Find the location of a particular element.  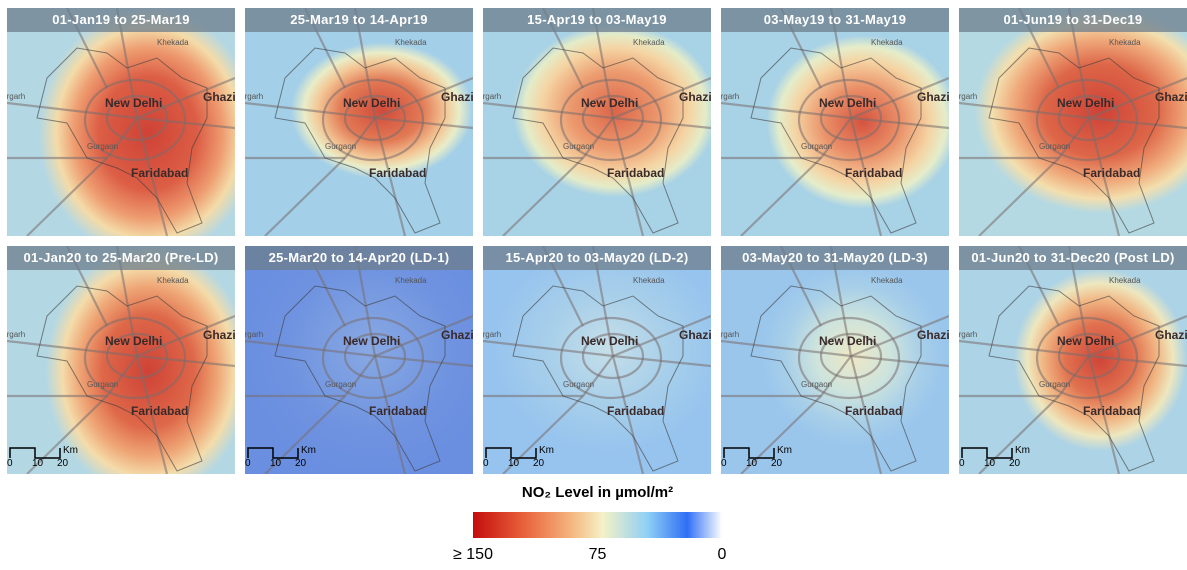

panel-title: 25-Mar19 to 14-Apr19 is located at coordinates (359, 20).